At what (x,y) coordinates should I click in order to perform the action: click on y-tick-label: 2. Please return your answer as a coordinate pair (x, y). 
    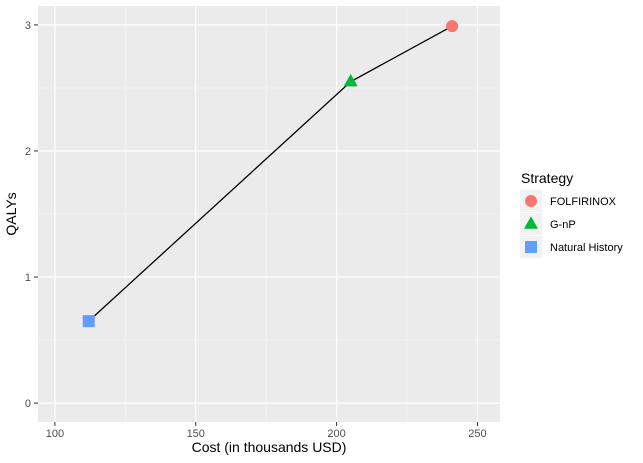
    Looking at the image, I should click on (28, 152).